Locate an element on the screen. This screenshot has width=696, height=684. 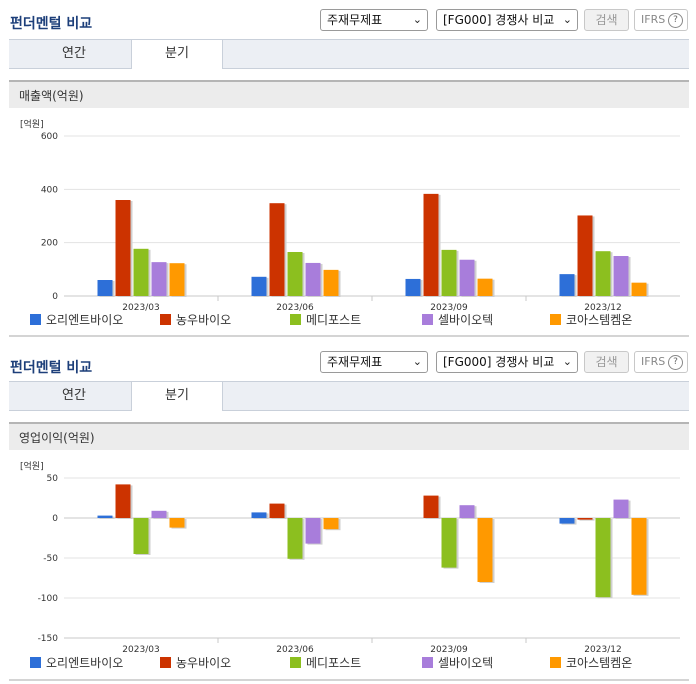
y-tick-label: -150 is located at coordinates (48, 639).